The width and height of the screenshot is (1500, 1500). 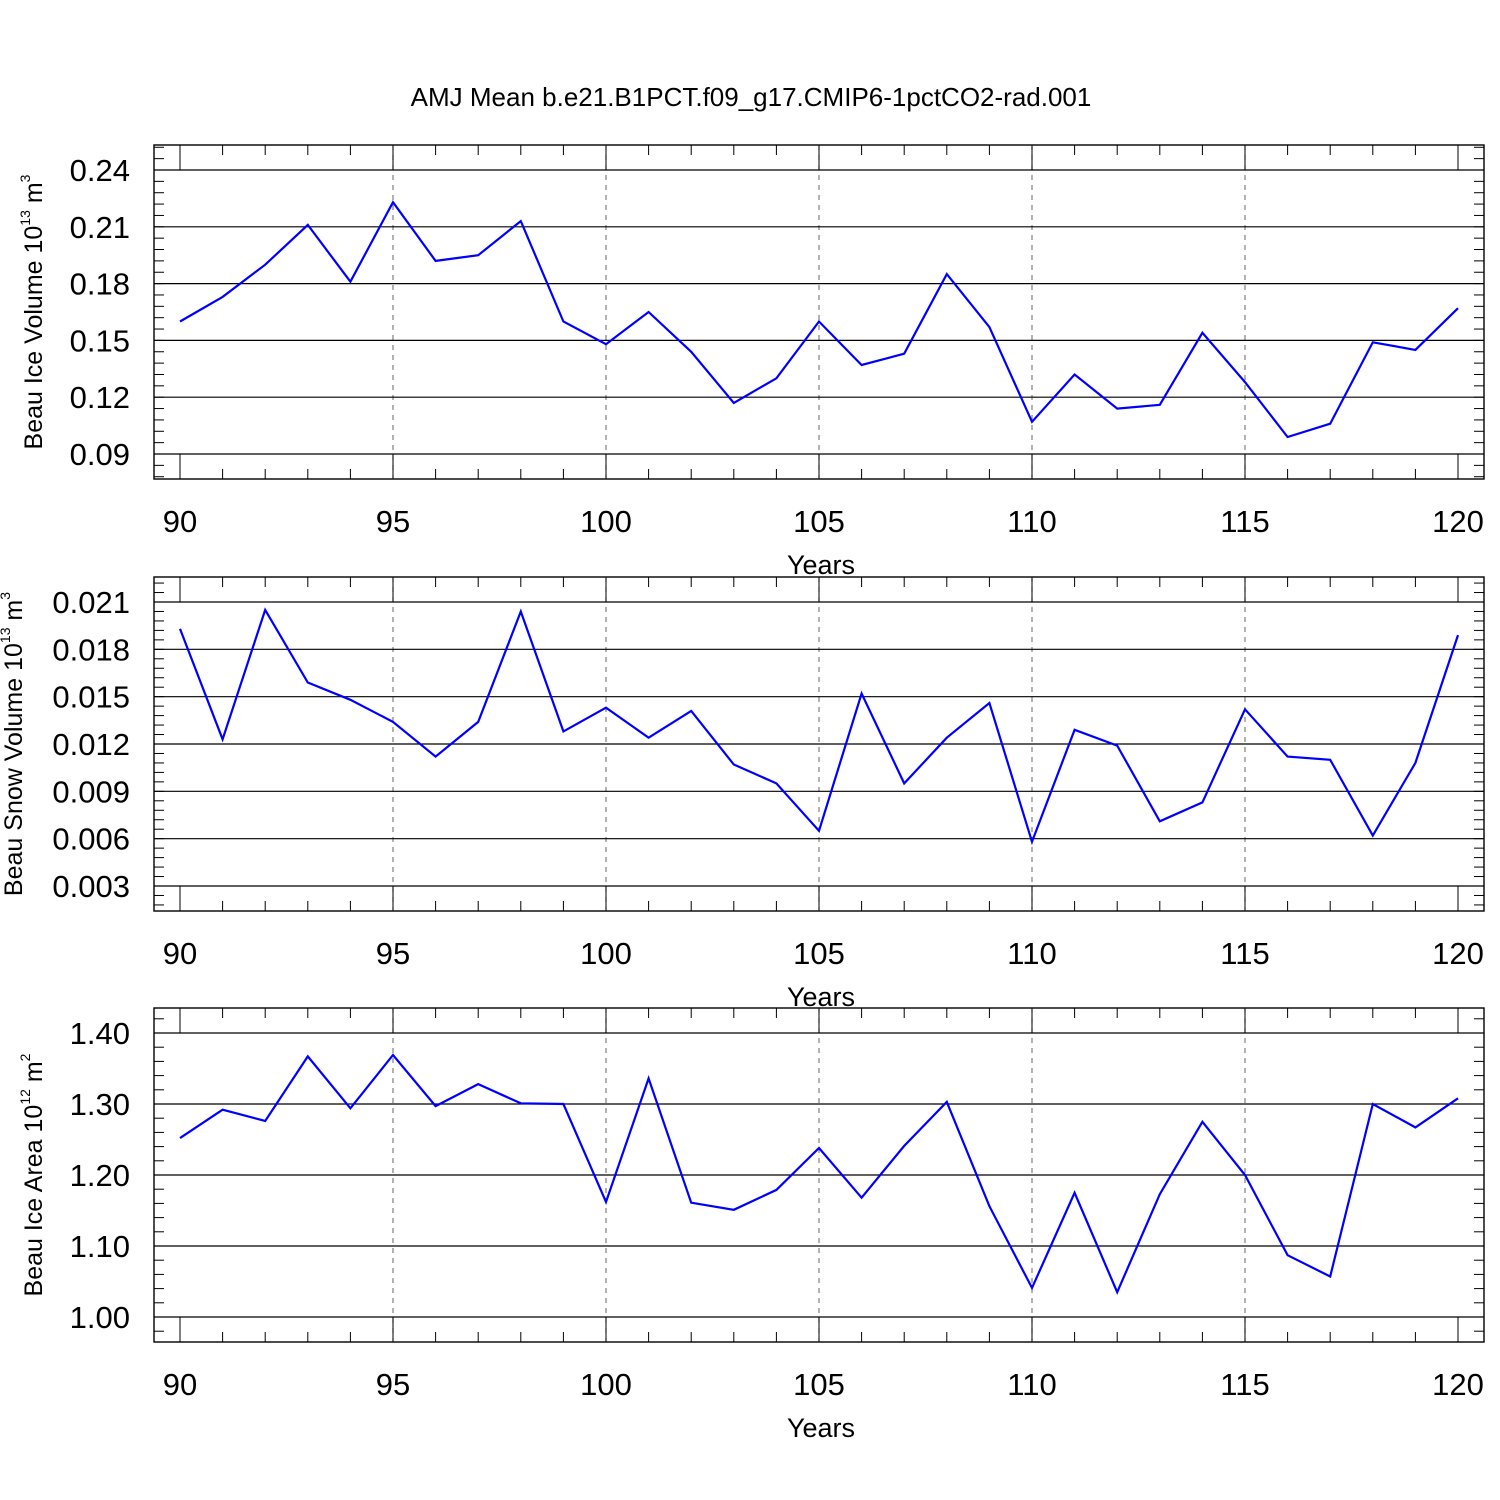 I want to click on y-tick-label: 0.012, so click(x=91, y=744).